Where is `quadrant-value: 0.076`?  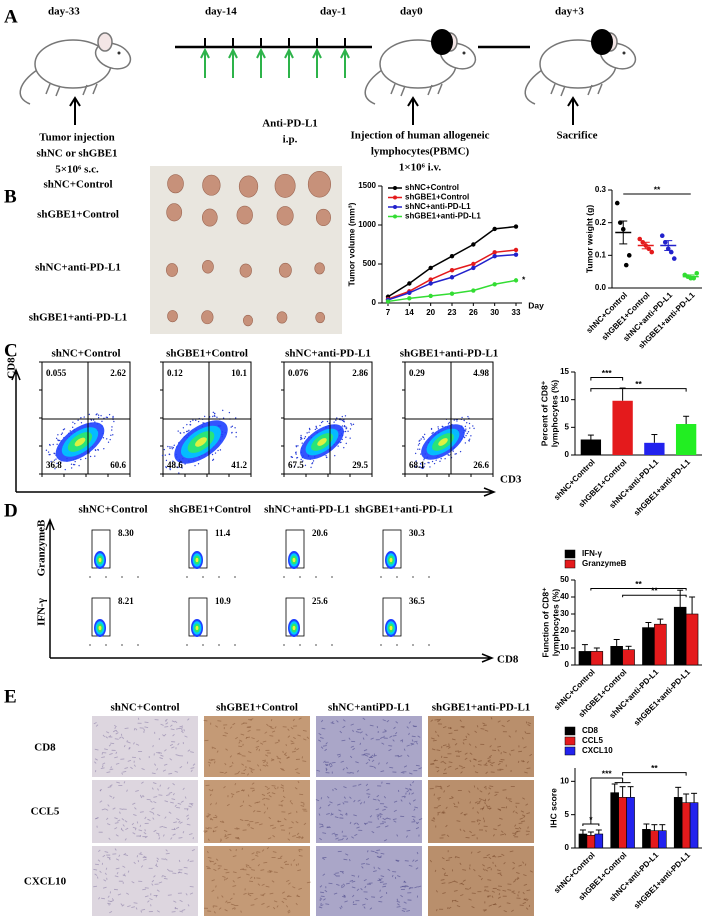
quadrant-value: 0.076 is located at coordinates (298, 373).